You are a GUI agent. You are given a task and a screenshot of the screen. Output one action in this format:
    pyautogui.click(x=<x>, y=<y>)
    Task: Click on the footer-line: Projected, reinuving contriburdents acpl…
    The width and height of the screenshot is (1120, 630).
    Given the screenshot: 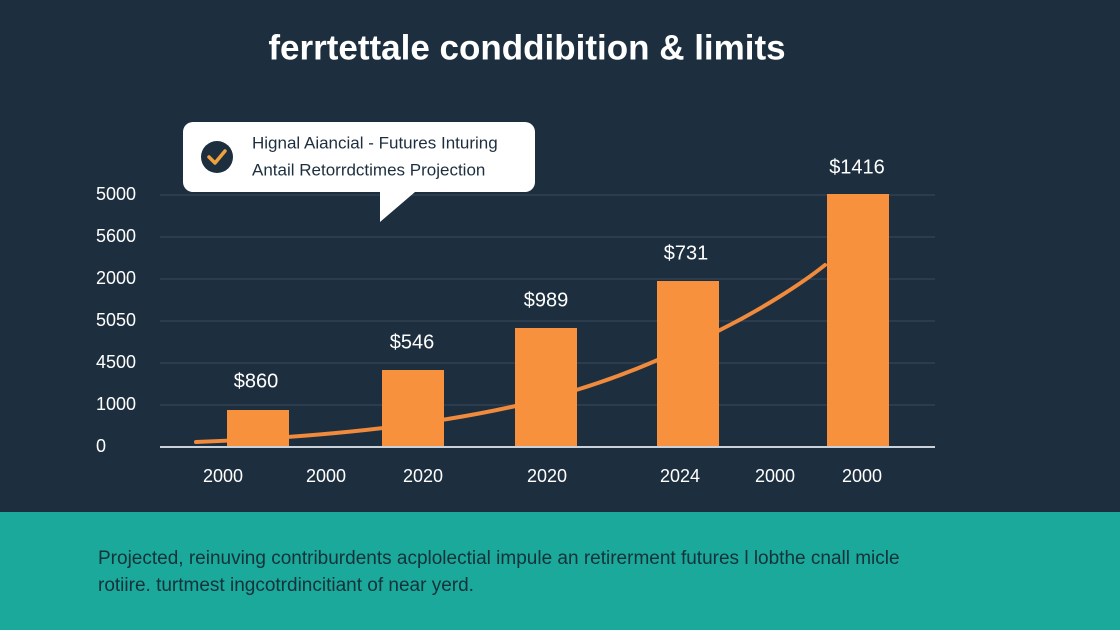 What is the action you would take?
    pyautogui.click(x=499, y=558)
    